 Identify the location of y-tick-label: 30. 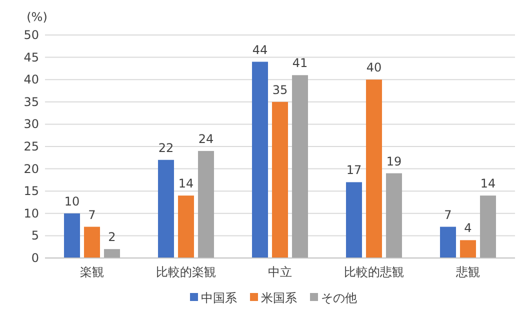
(31, 124).